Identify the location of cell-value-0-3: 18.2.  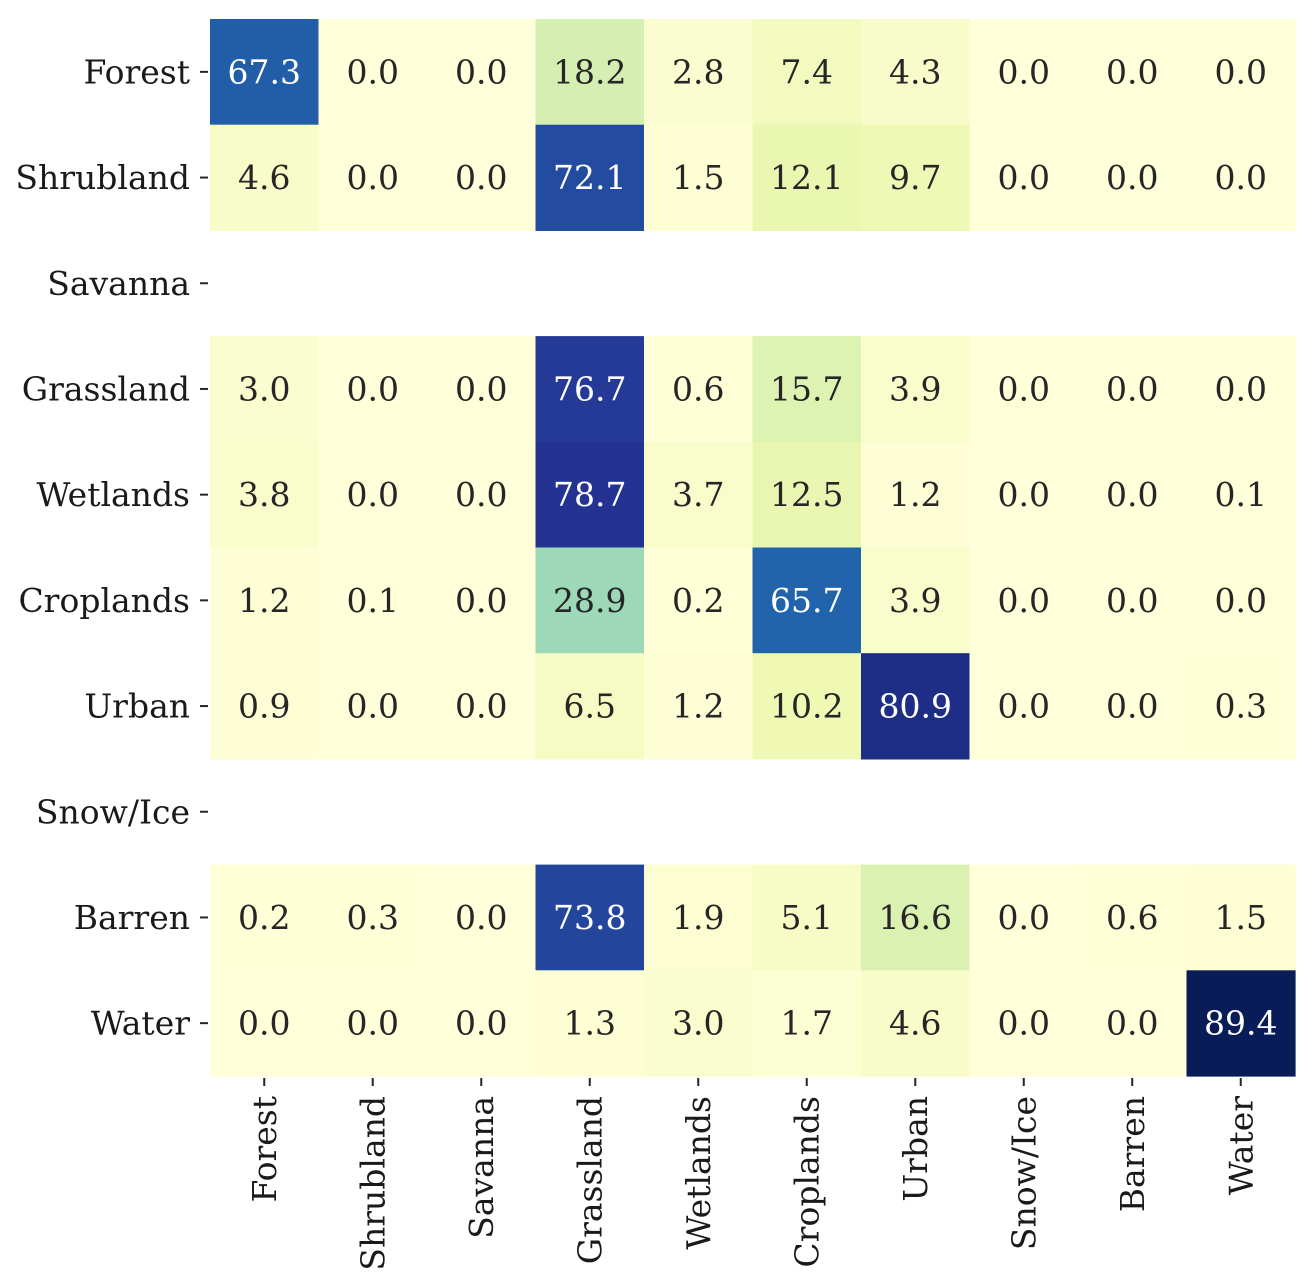
(589, 71).